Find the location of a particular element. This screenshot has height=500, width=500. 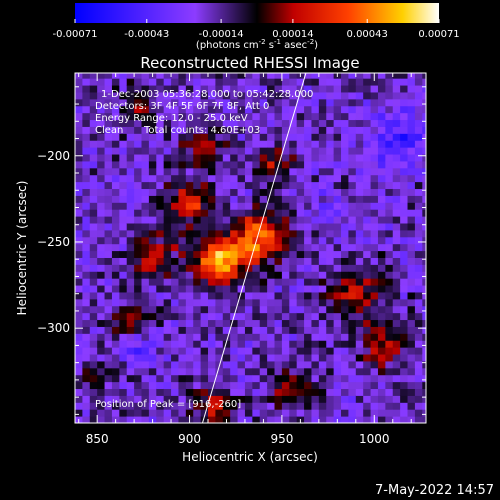

colorbar is located at coordinates (257, 13).